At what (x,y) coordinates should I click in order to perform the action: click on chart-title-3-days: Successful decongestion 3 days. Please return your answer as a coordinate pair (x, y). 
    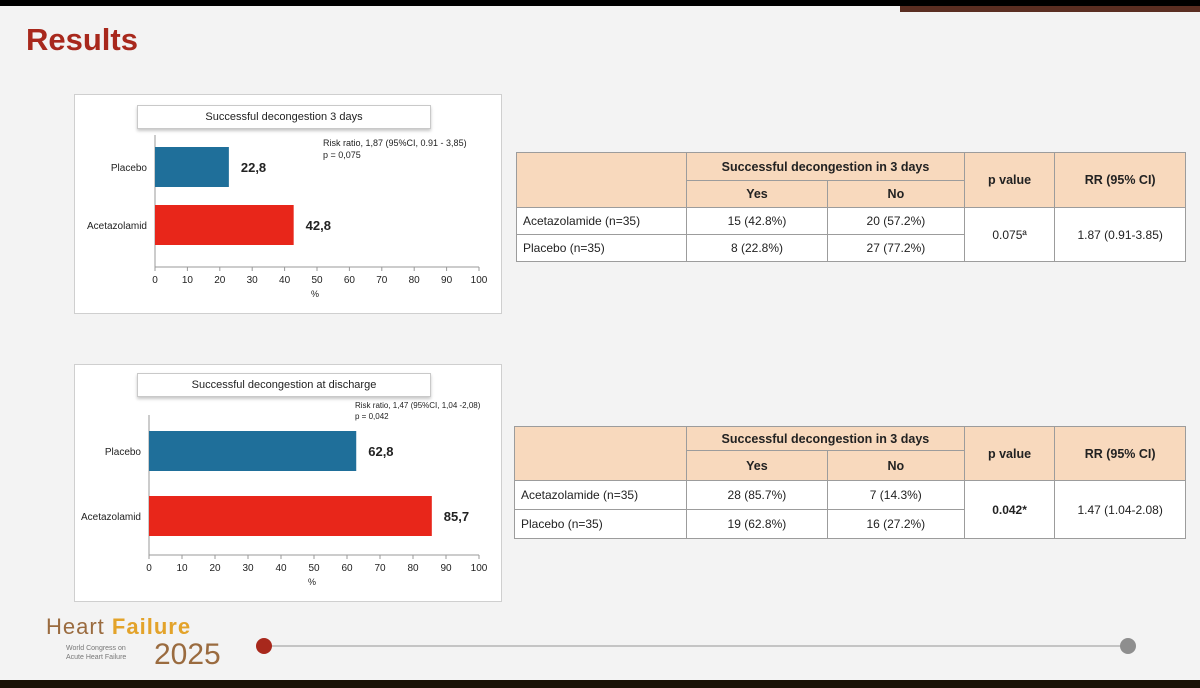
    Looking at the image, I should click on (284, 117).